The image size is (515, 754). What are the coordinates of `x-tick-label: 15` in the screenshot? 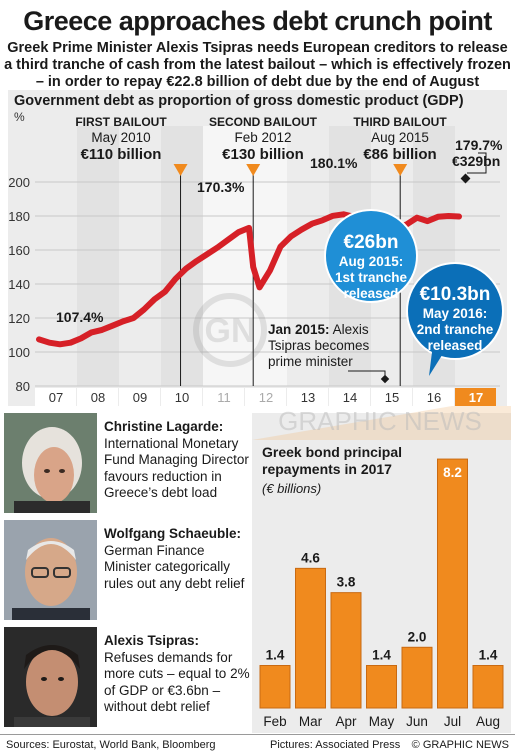 It's located at (392, 397).